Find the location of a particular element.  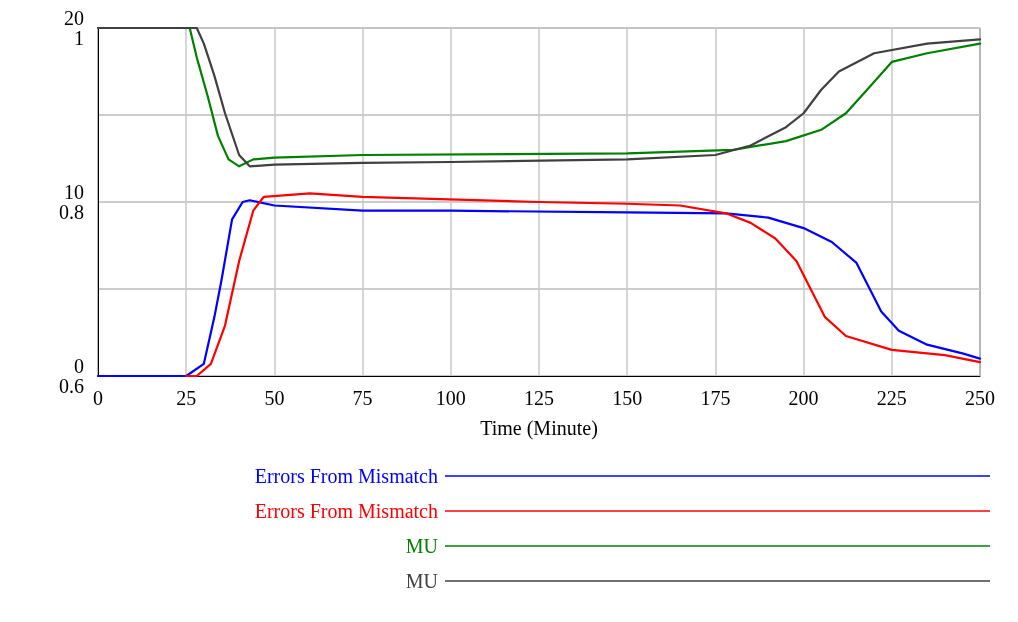

x-tick-label: 75 is located at coordinates (362, 398).